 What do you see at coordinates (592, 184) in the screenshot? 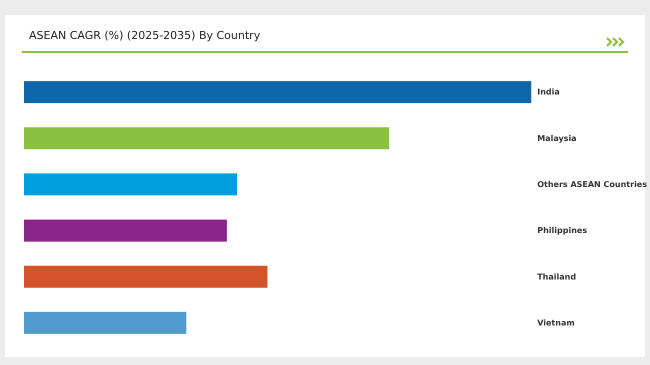
I see `y-tick-label: Others ASEAN Countries` at bounding box center [592, 184].